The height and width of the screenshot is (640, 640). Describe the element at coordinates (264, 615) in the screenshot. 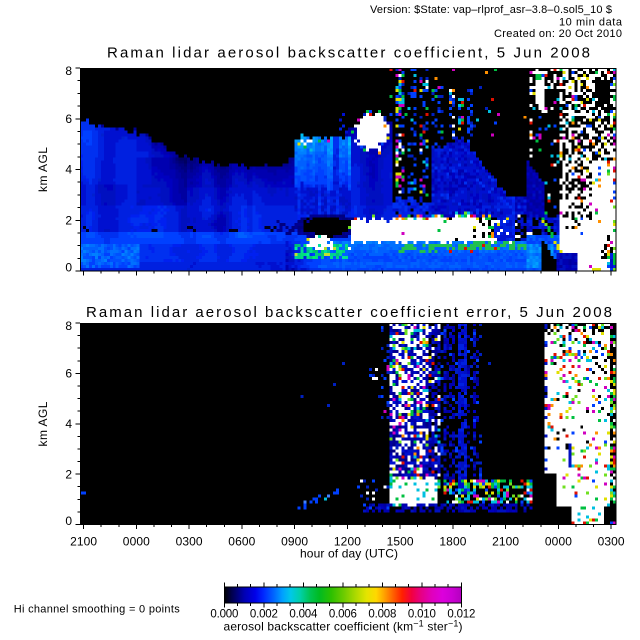

I see `svg-text: 0.002` at that location.